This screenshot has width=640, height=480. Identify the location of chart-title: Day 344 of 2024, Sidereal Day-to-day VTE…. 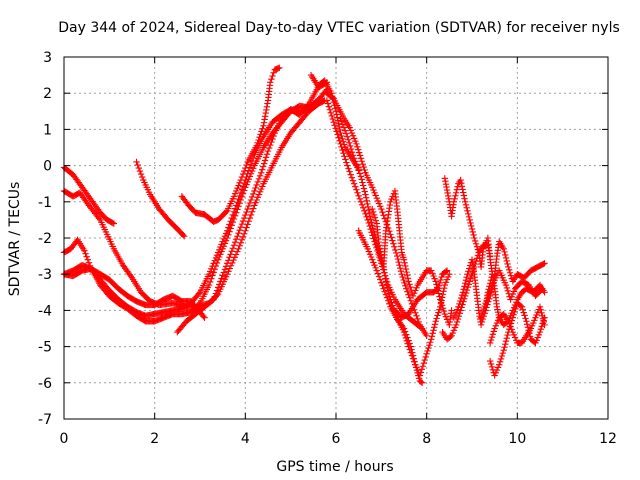
(339, 28).